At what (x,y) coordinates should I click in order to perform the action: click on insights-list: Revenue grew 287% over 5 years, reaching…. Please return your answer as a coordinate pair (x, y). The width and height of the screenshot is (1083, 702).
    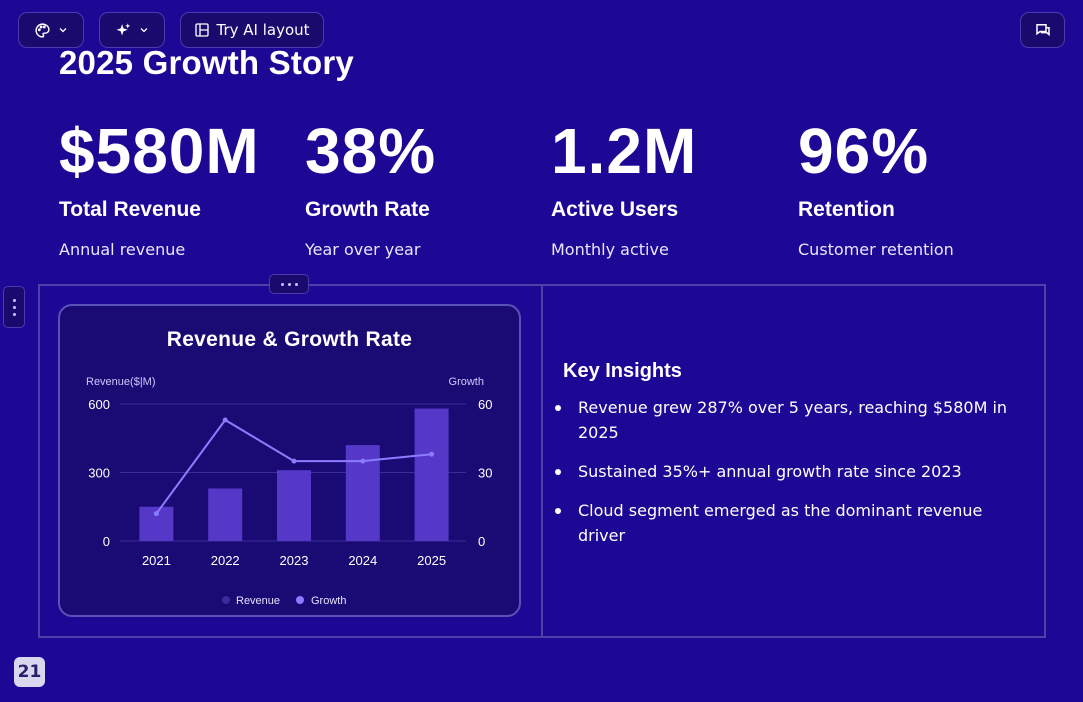
    Looking at the image, I should click on (794, 471).